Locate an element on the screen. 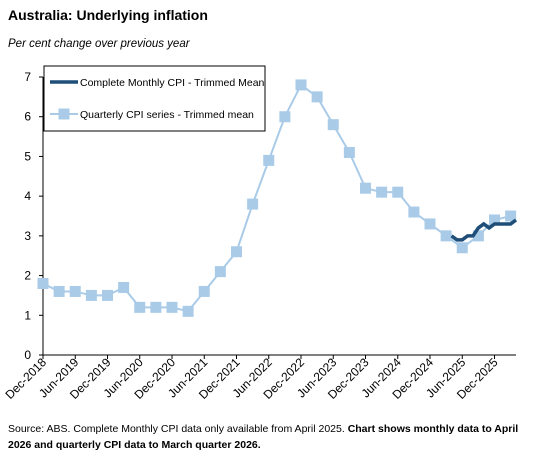  y-tick-label: 3 is located at coordinates (27, 236).